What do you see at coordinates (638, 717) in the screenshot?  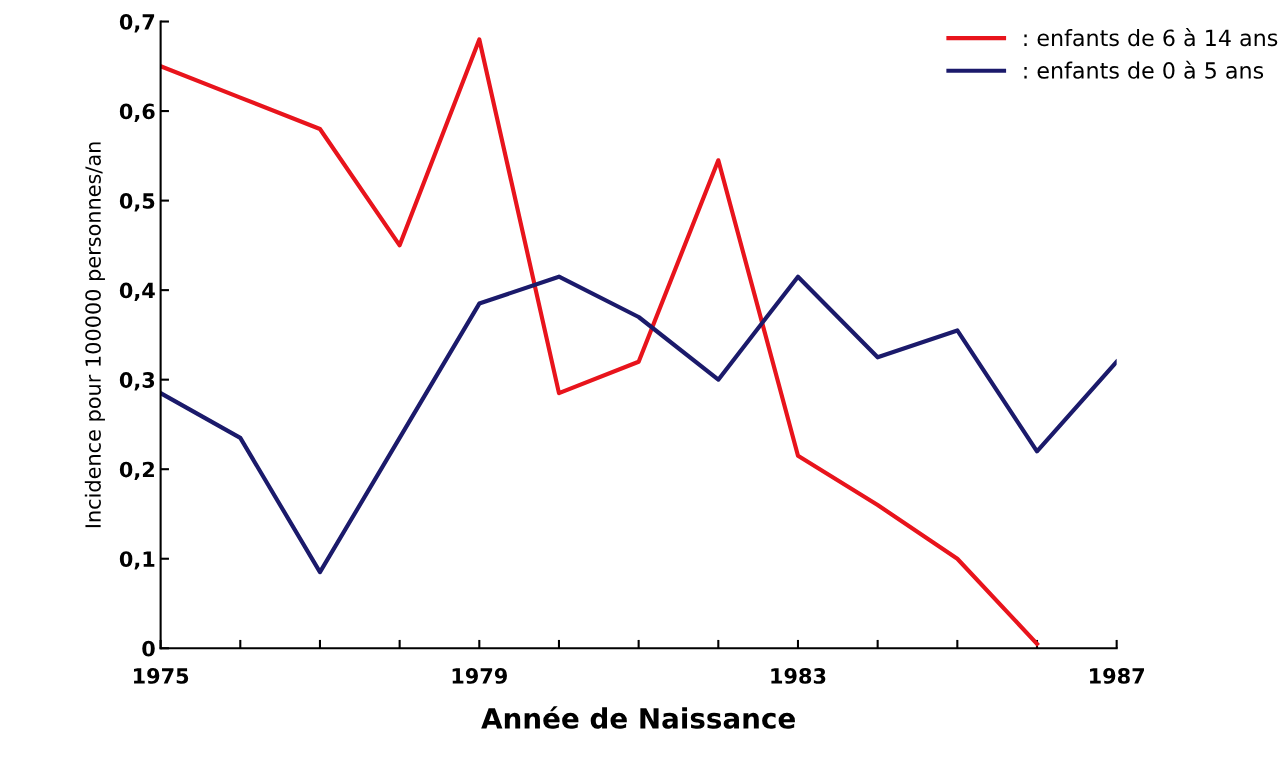 I see `x-axis-title: Année de Naissance` at bounding box center [638, 717].